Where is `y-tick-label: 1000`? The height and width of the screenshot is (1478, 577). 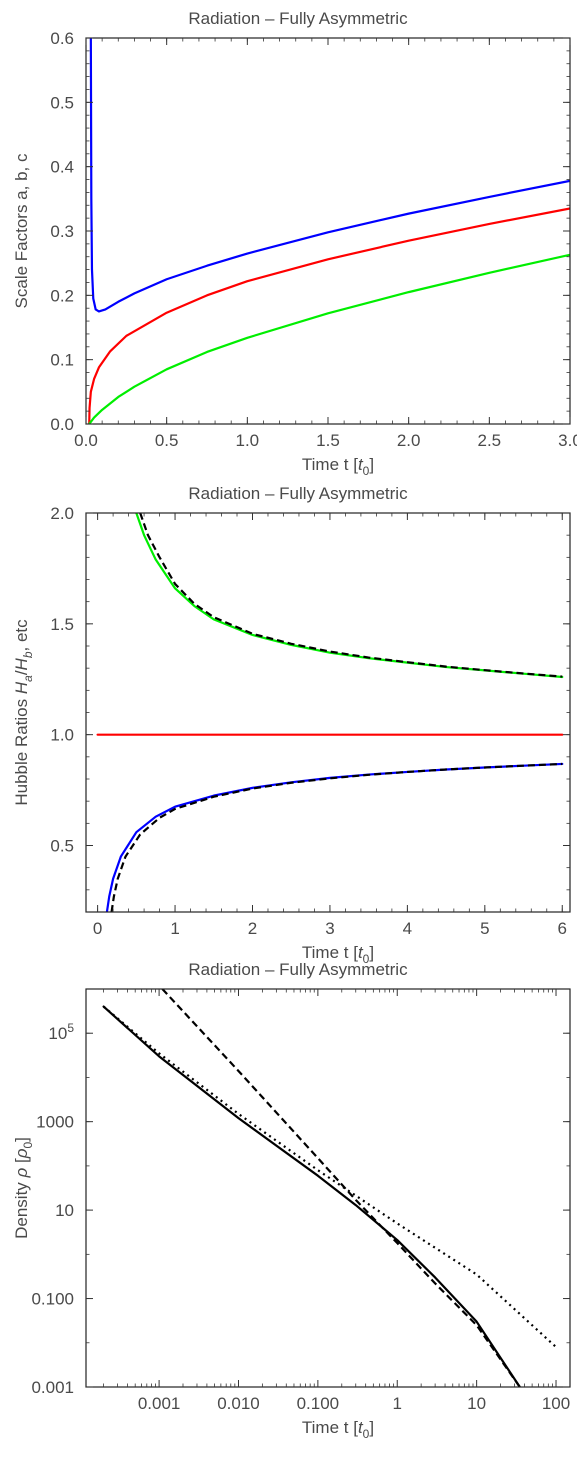
y-tick-label: 1000 is located at coordinates (55, 1122).